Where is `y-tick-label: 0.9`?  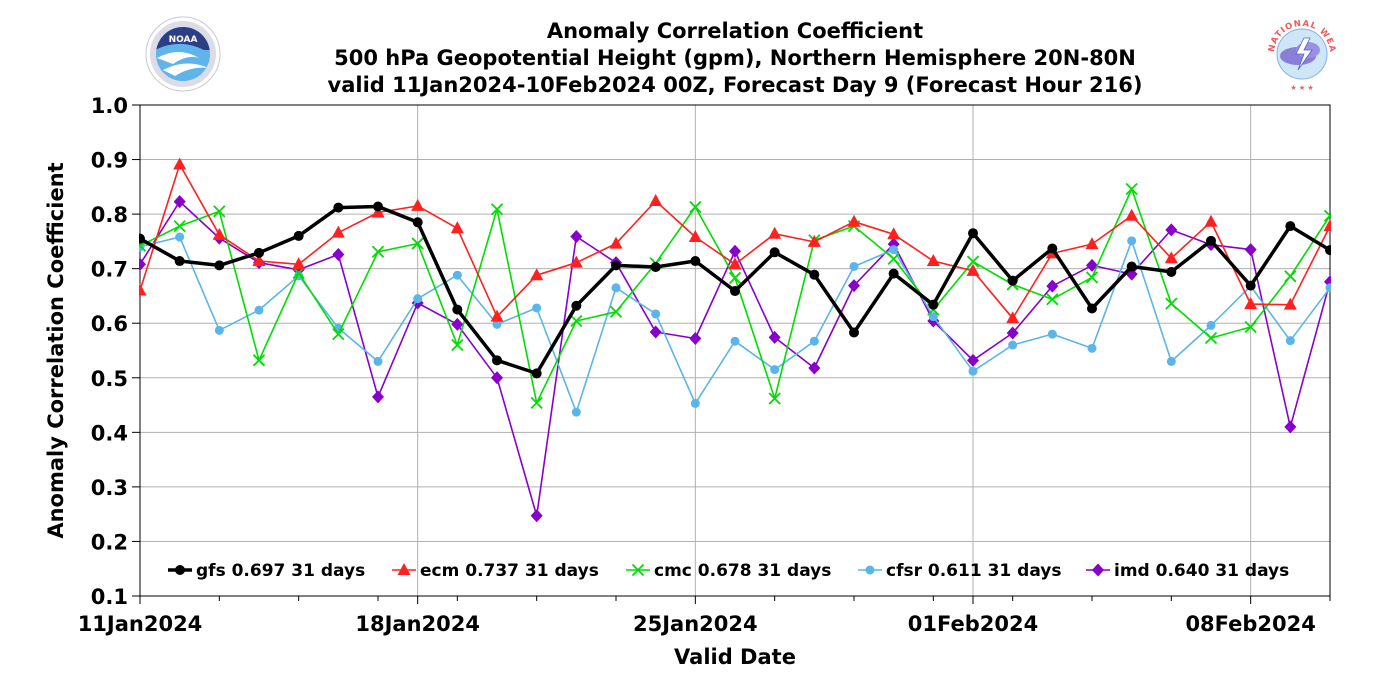 y-tick-label: 0.9 is located at coordinates (109, 161).